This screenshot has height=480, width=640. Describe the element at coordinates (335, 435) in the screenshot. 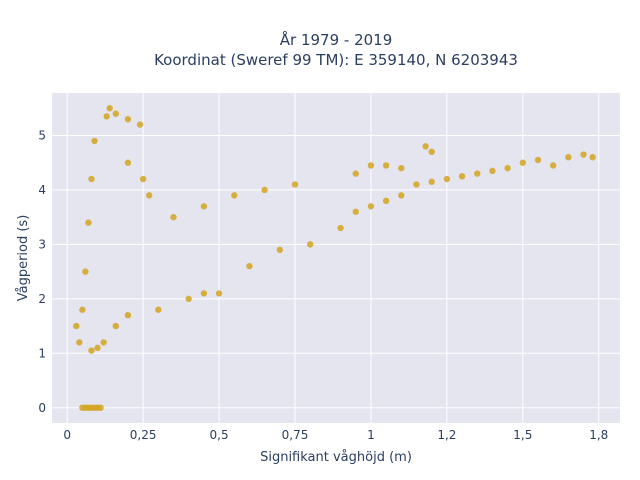

I see `x-tick-labels: 0 0,25 0,5 0,75 1 1,2 1,5 1,8` at that location.